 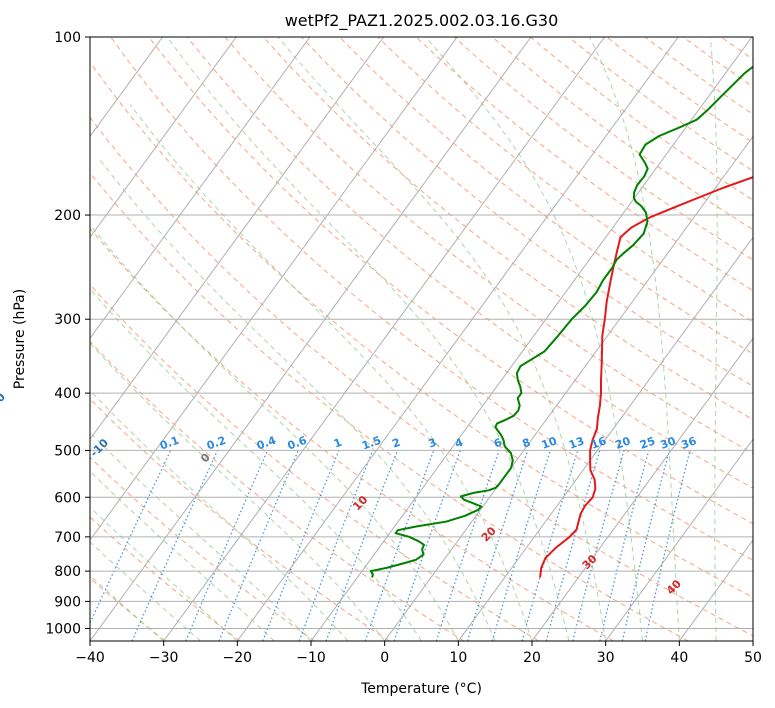 What do you see at coordinates (360, 503) in the screenshot?
I see `moist-adiabat-label: 10` at bounding box center [360, 503].